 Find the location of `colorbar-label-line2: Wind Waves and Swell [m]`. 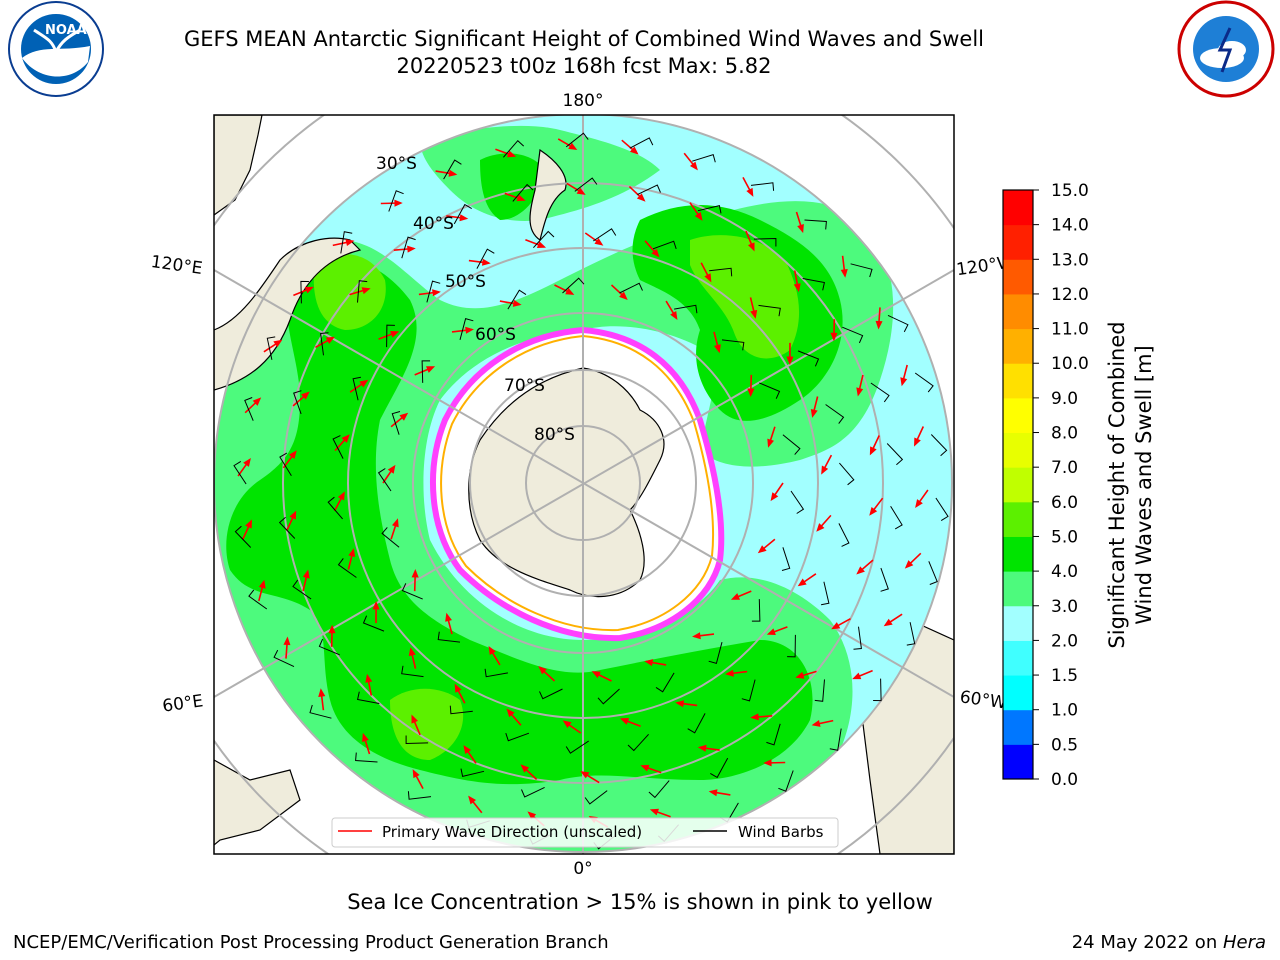

colorbar-label-line2: Wind Waves and Swell [m] is located at coordinates (1144, 485).